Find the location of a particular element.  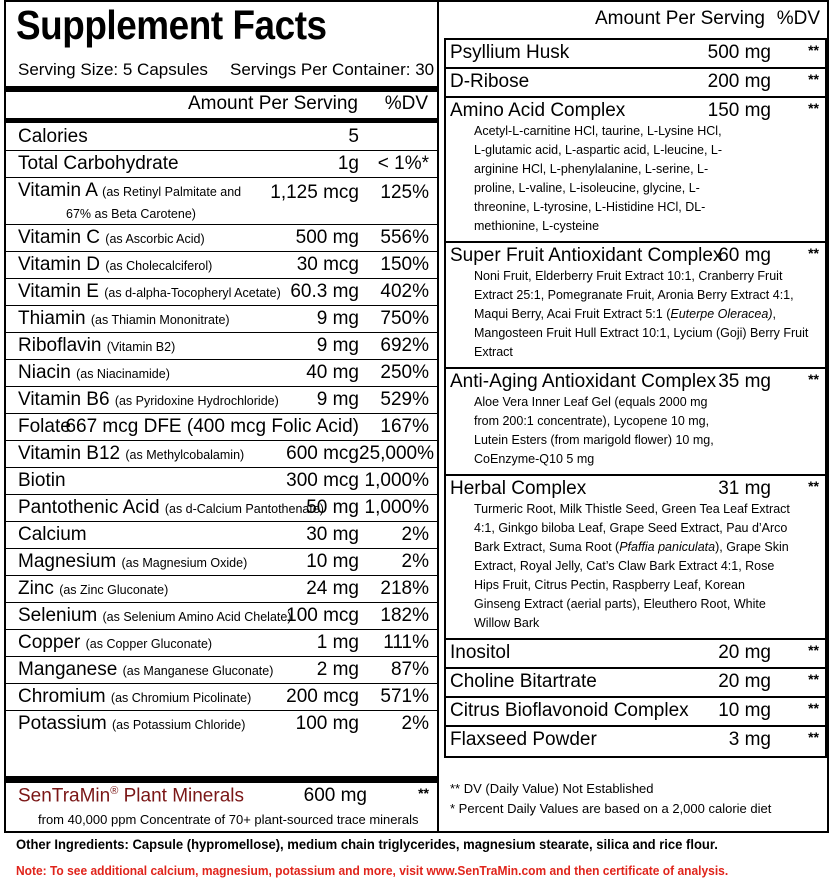

nutrient-row: Biotin 300 mcg 1,000% is located at coordinates (221, 481).